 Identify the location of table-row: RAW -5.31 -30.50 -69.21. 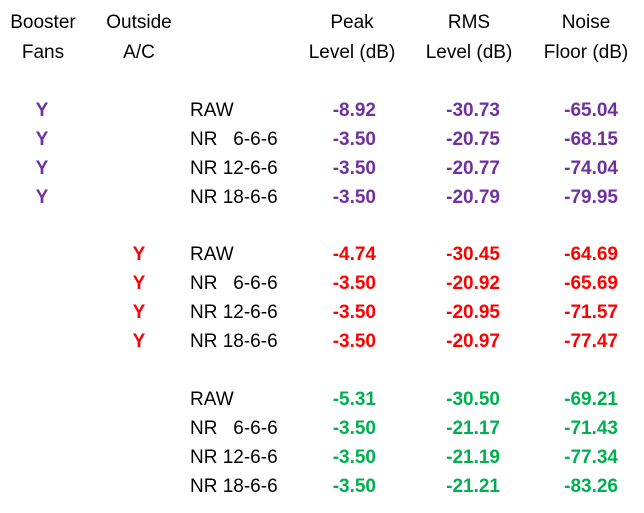
(322, 399).